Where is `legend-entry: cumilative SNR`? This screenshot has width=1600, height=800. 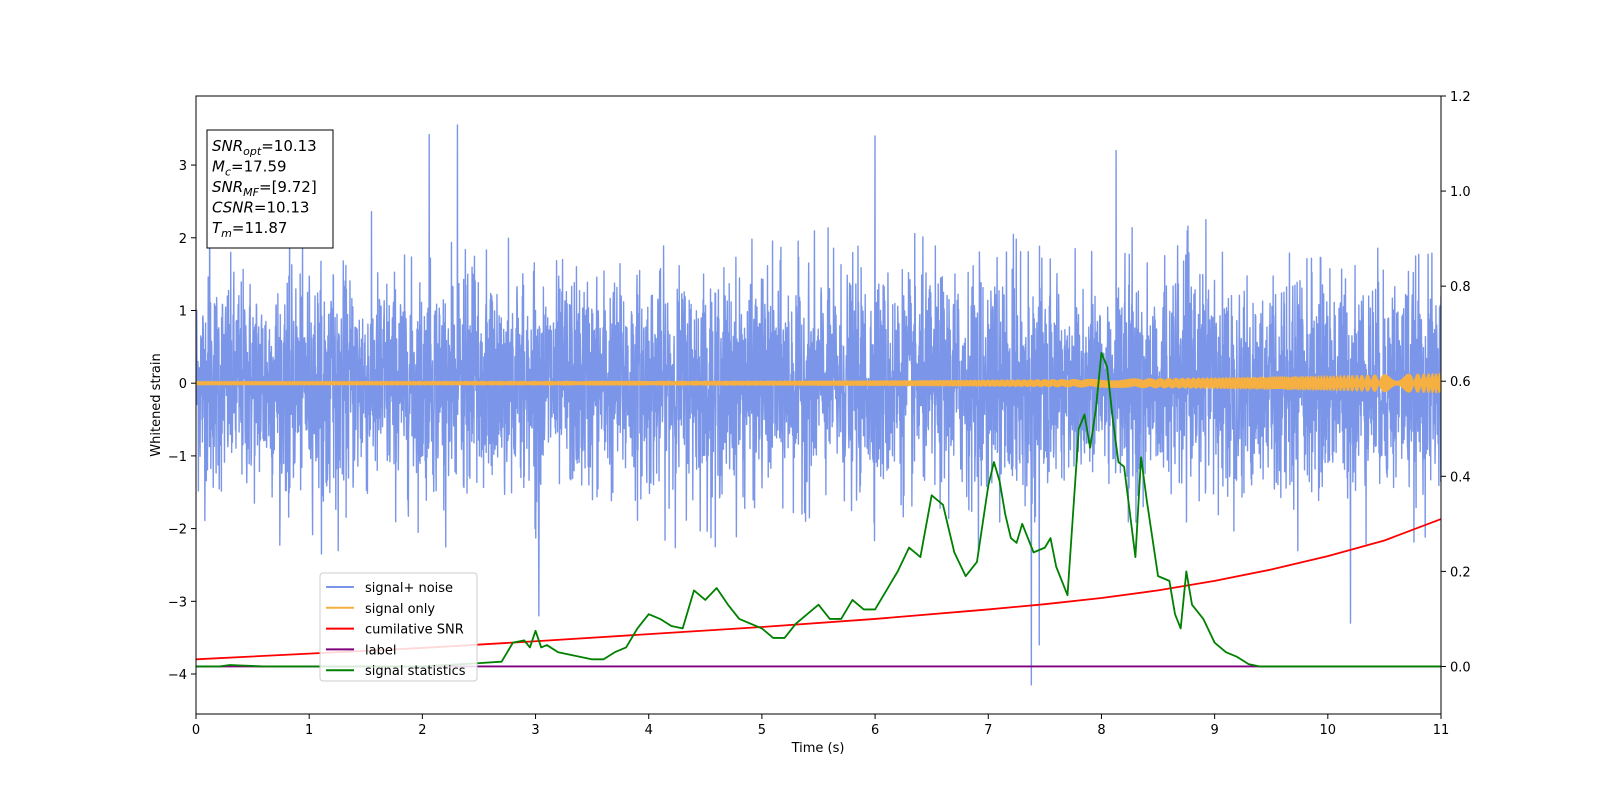 legend-entry: cumilative SNR is located at coordinates (414, 630).